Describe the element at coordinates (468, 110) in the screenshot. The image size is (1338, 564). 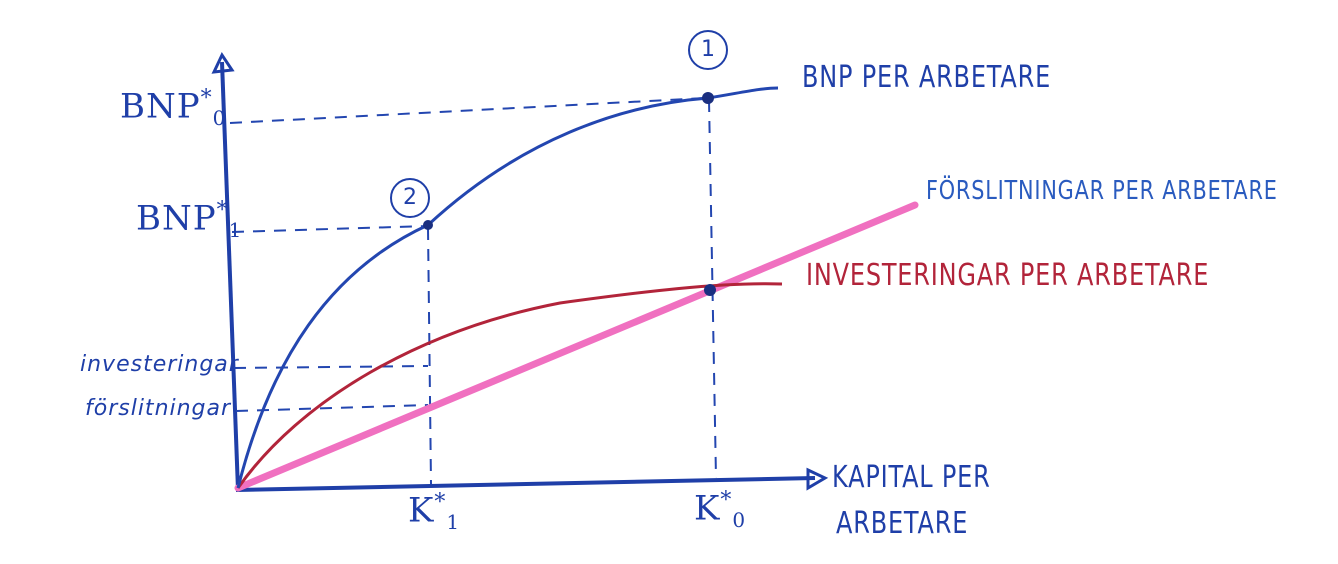
I see `bnp0-guide` at that location.